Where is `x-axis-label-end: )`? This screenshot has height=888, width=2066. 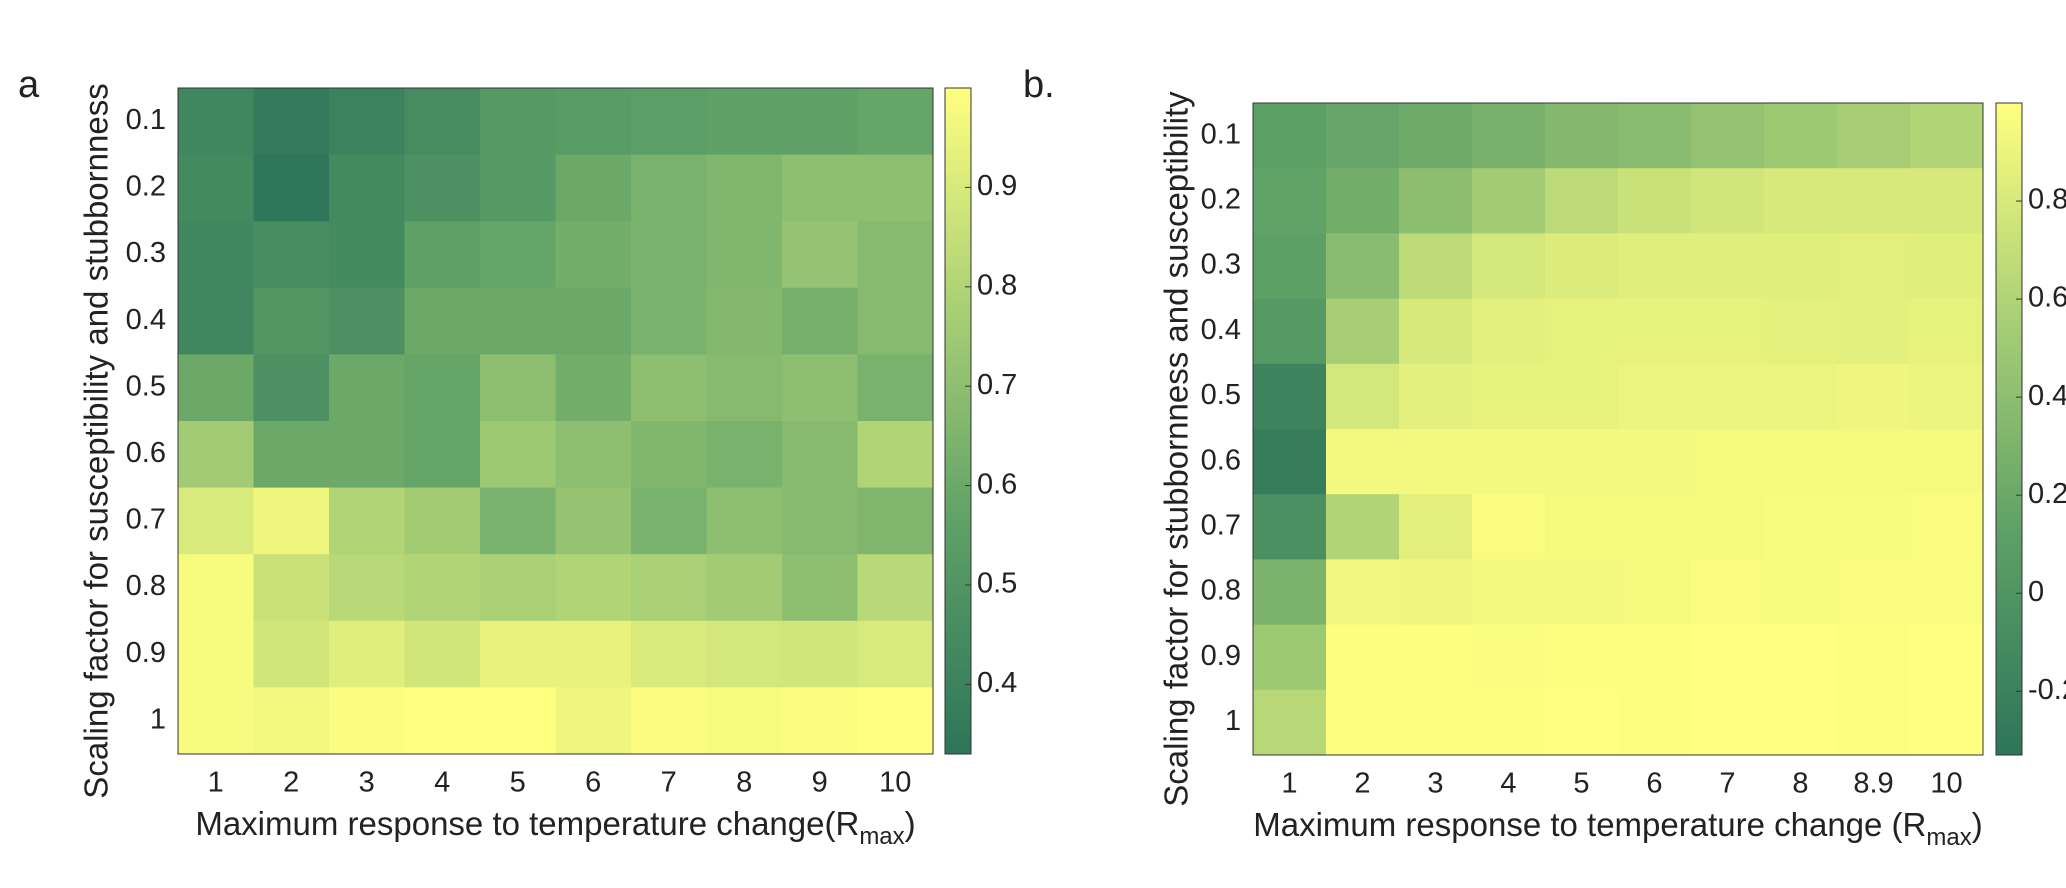
x-axis-label-end: ) is located at coordinates (1977, 824).